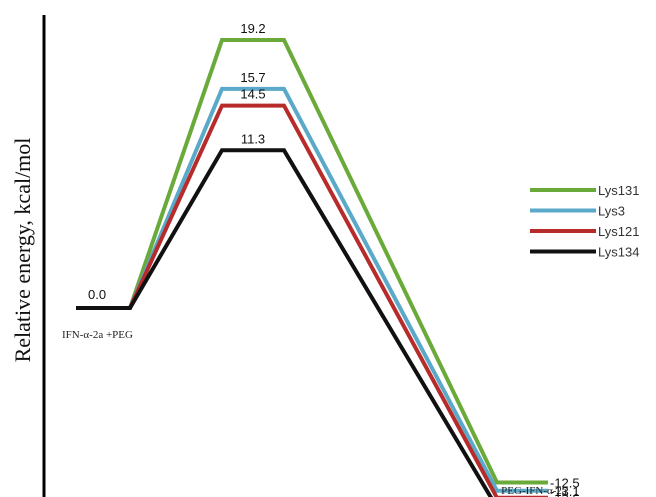 Image resolution: width=656 pixels, height=497 pixels. Describe the element at coordinates (22, 250) in the screenshot. I see `y-axis-title: Relative energy, kcal/mol` at that location.